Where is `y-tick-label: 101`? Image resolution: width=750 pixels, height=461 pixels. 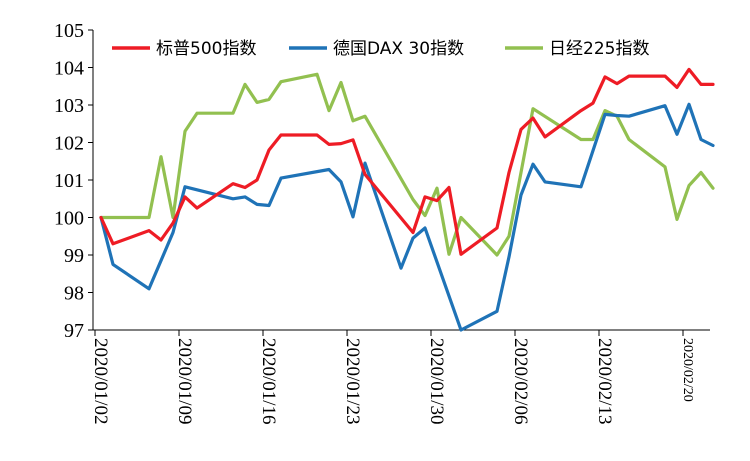
y-tick-label: 101 is located at coordinates (69, 181).